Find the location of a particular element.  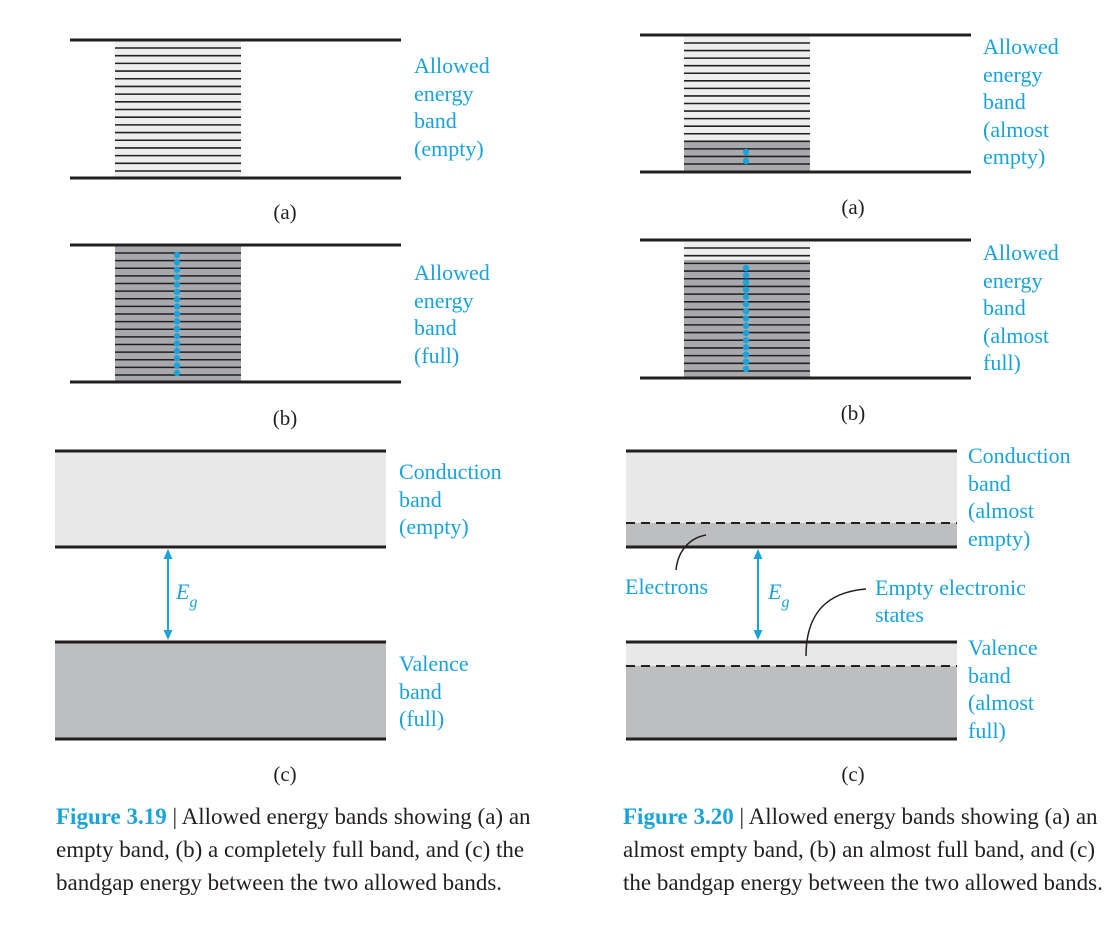

fig319b-label-line: band is located at coordinates (435, 327).